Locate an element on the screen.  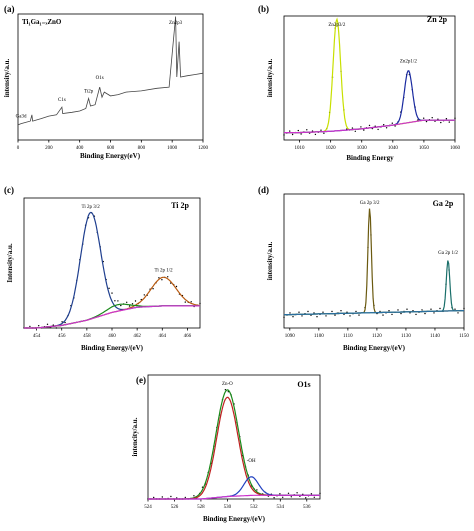
panel-c-ylabel: Intensity/a.u. is located at coordinates (10, 263).